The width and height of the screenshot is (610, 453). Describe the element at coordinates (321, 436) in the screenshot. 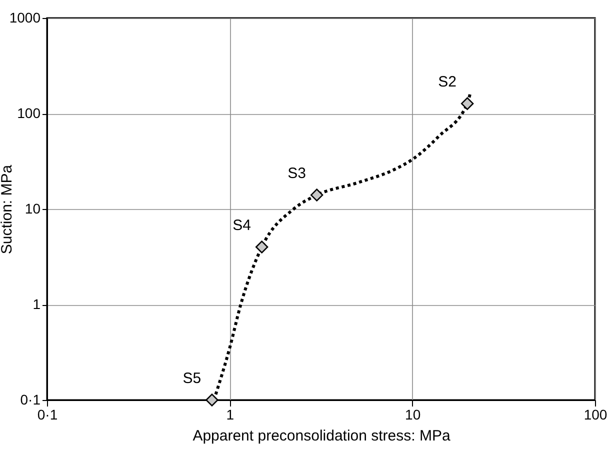

I see `x-axis-title: Apparent preconsolidation stress: MPa` at that location.